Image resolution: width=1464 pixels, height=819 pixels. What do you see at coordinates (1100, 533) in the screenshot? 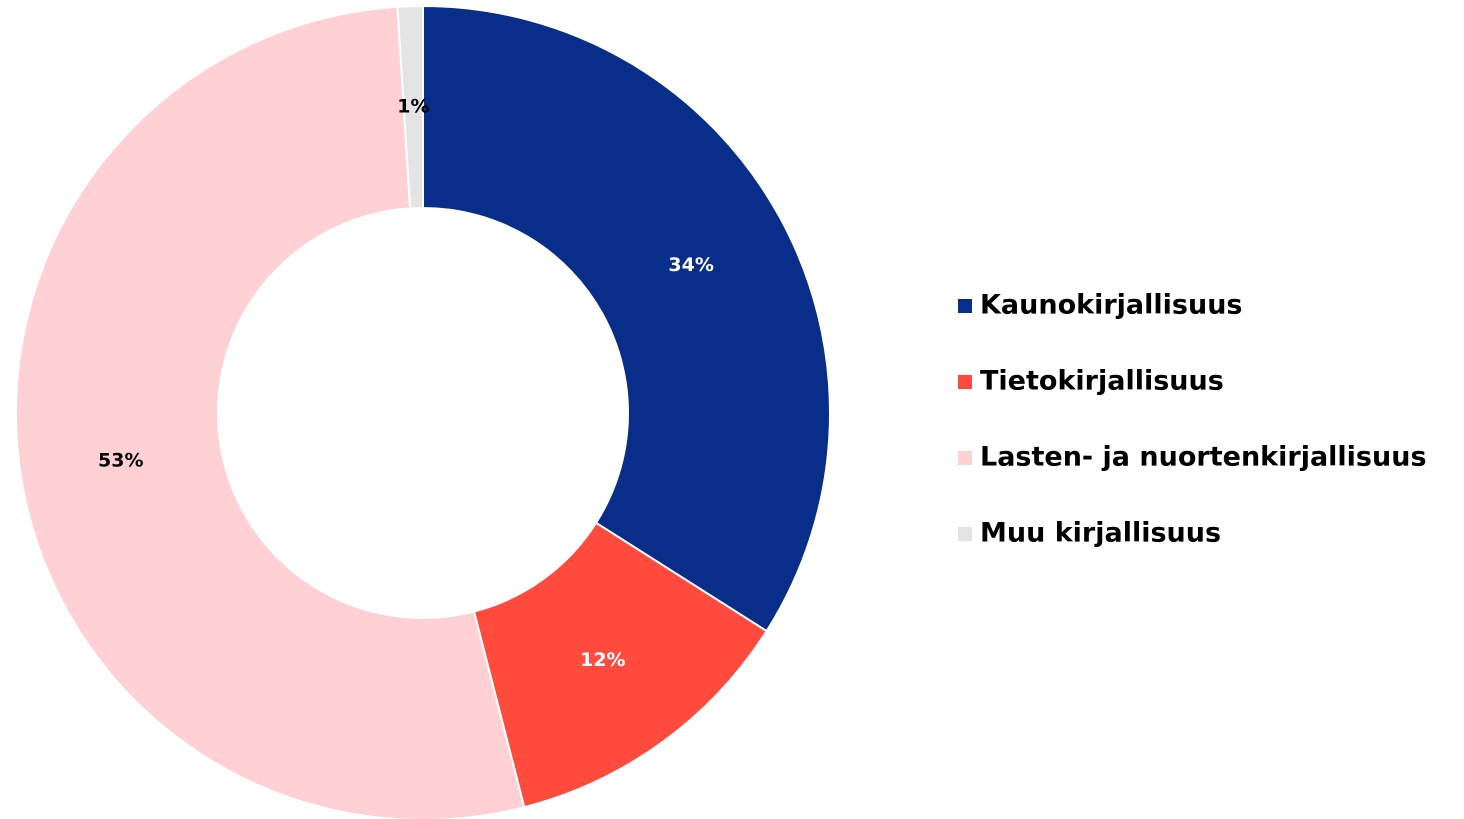
I see `legend-text: Muu kirjallisuus` at bounding box center [1100, 533].